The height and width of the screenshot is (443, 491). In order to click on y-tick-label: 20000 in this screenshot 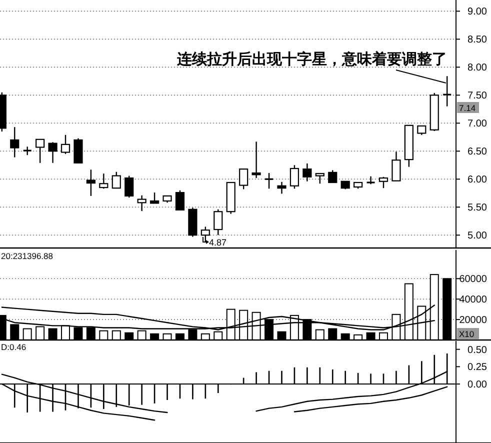, I will do `click(473, 320)`.